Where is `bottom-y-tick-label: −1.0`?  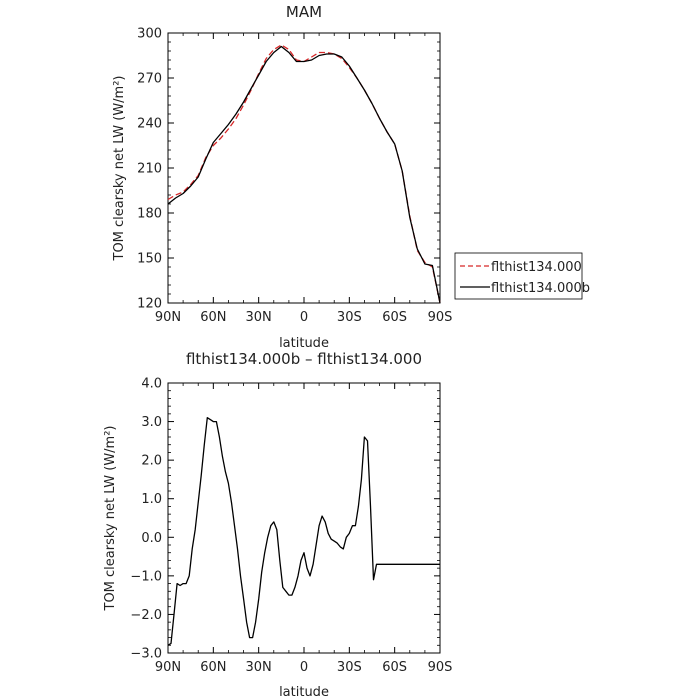 bottom-y-tick-label: −1.0 is located at coordinates (146, 576).